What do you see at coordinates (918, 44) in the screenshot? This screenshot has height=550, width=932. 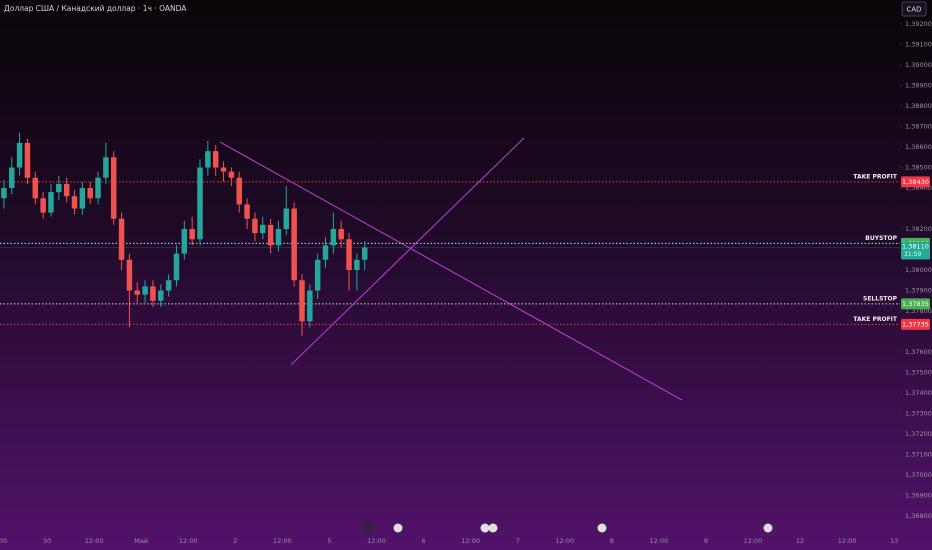 I see `y-tick-label: 1,39100` at bounding box center [918, 44].